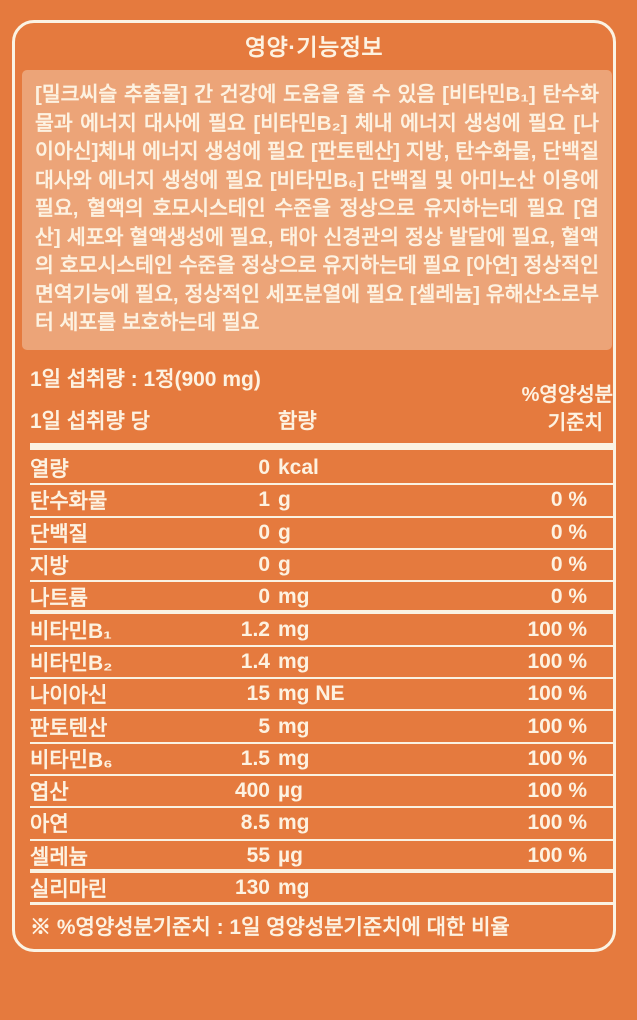 The image size is (637, 1020). I want to click on nutrient-name: 엽산, so click(49, 793).